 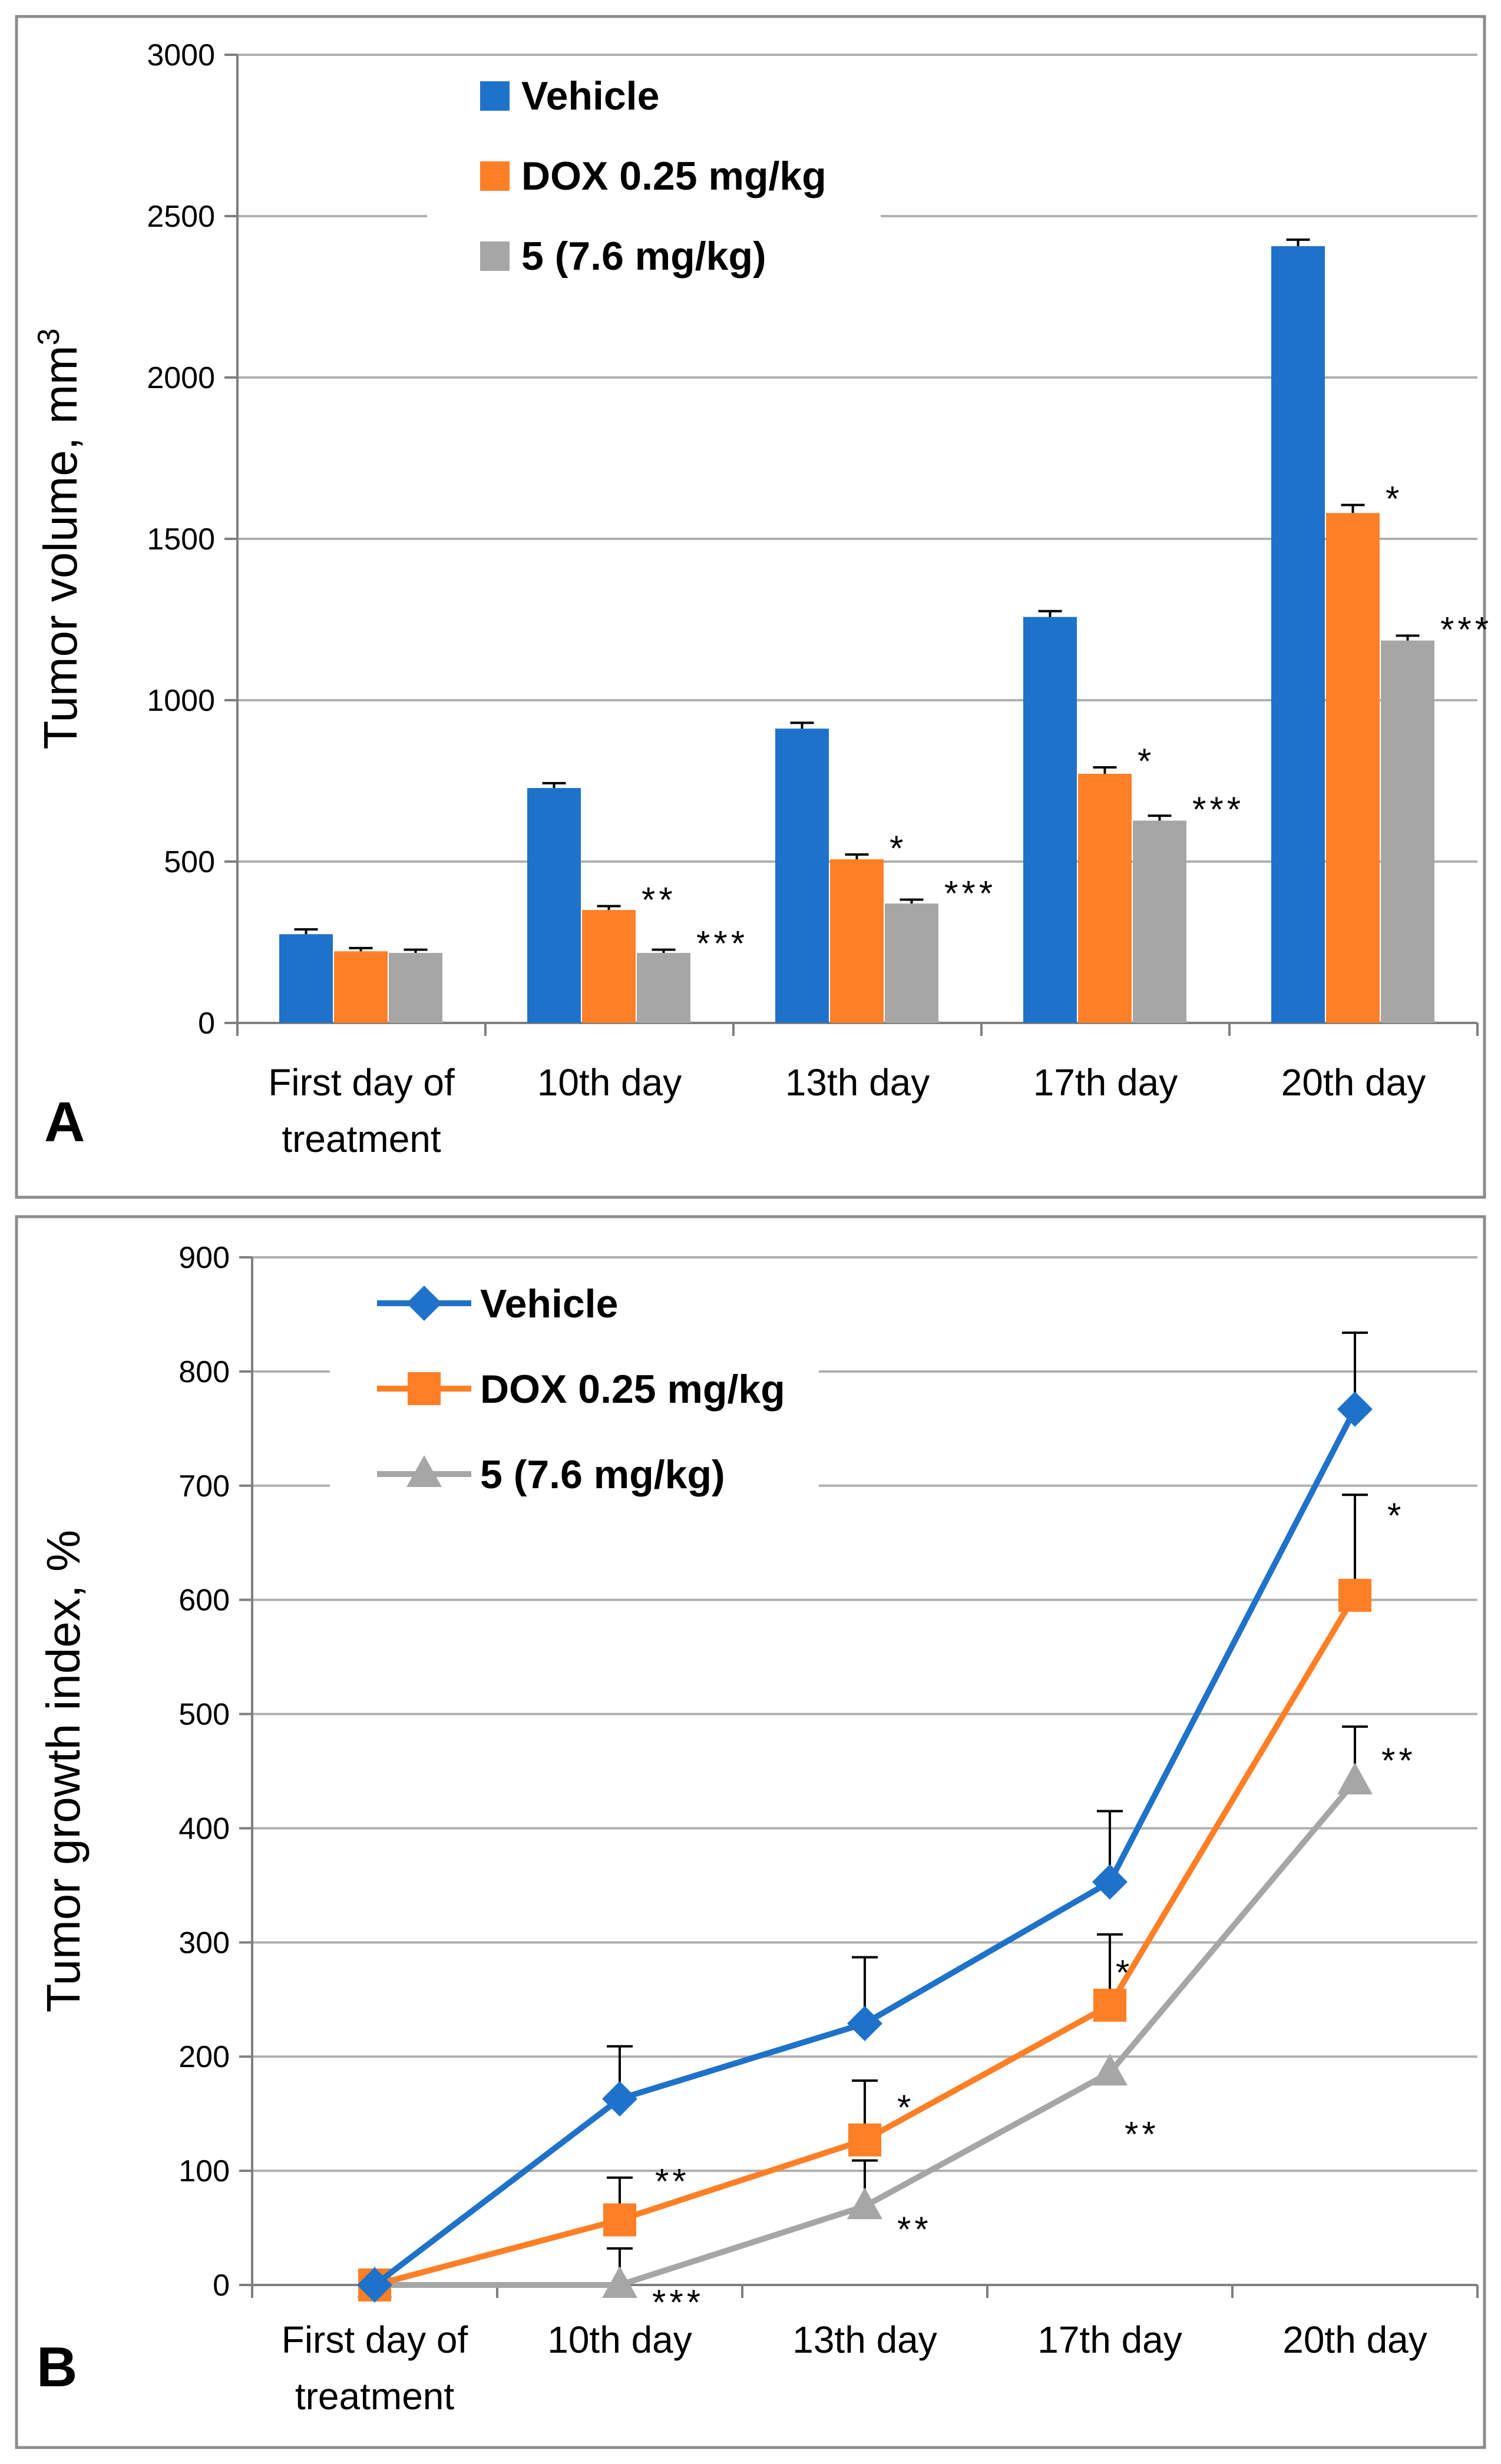 I want to click on y-tick-label-200: 200, so click(x=204, y=2057).